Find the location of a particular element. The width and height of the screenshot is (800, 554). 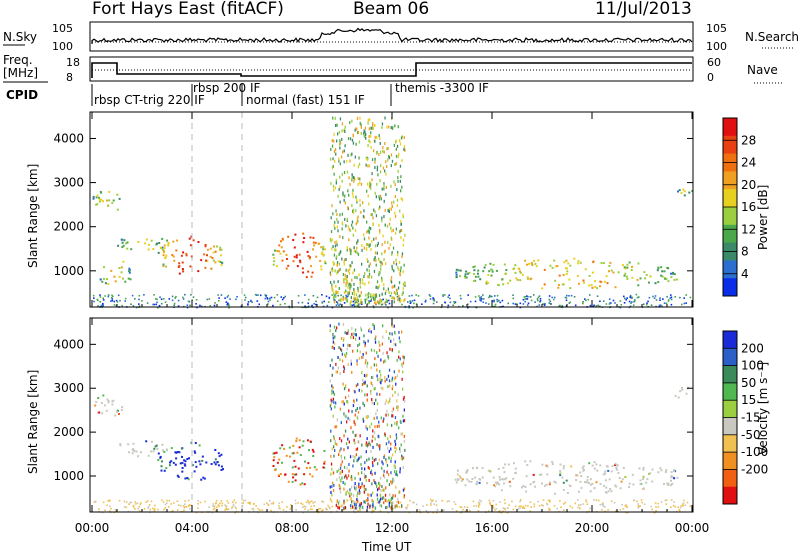

colorbar-tick: 100 is located at coordinates (752, 366).